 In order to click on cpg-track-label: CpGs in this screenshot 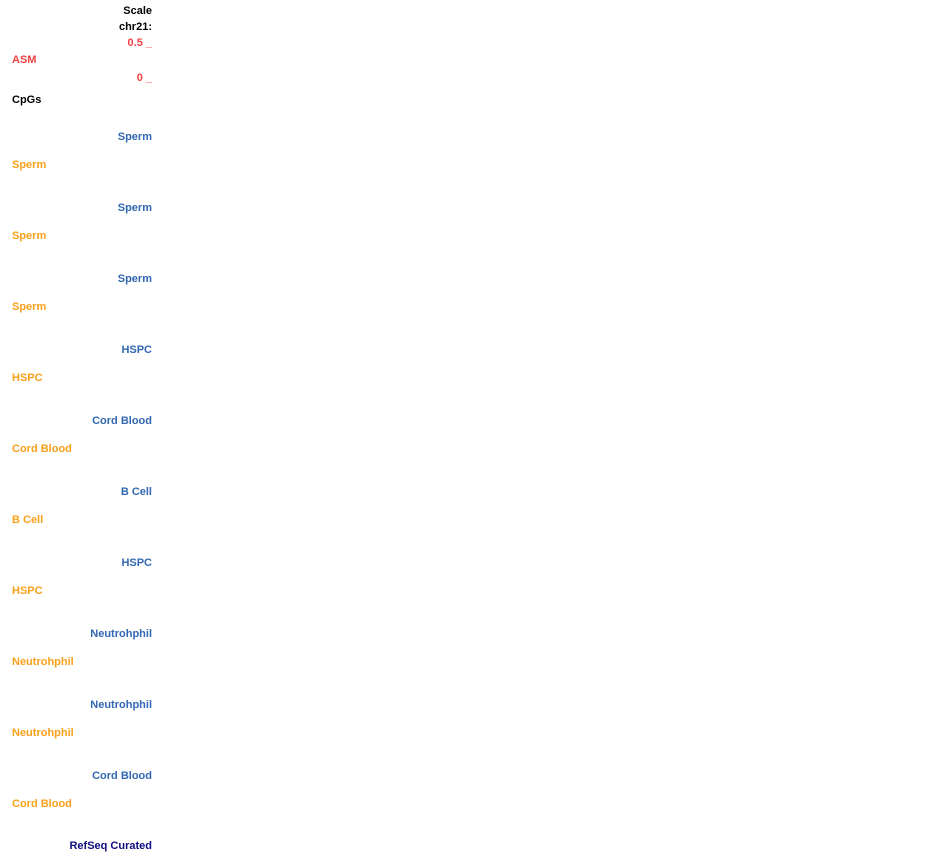, I will do `click(27, 100)`.